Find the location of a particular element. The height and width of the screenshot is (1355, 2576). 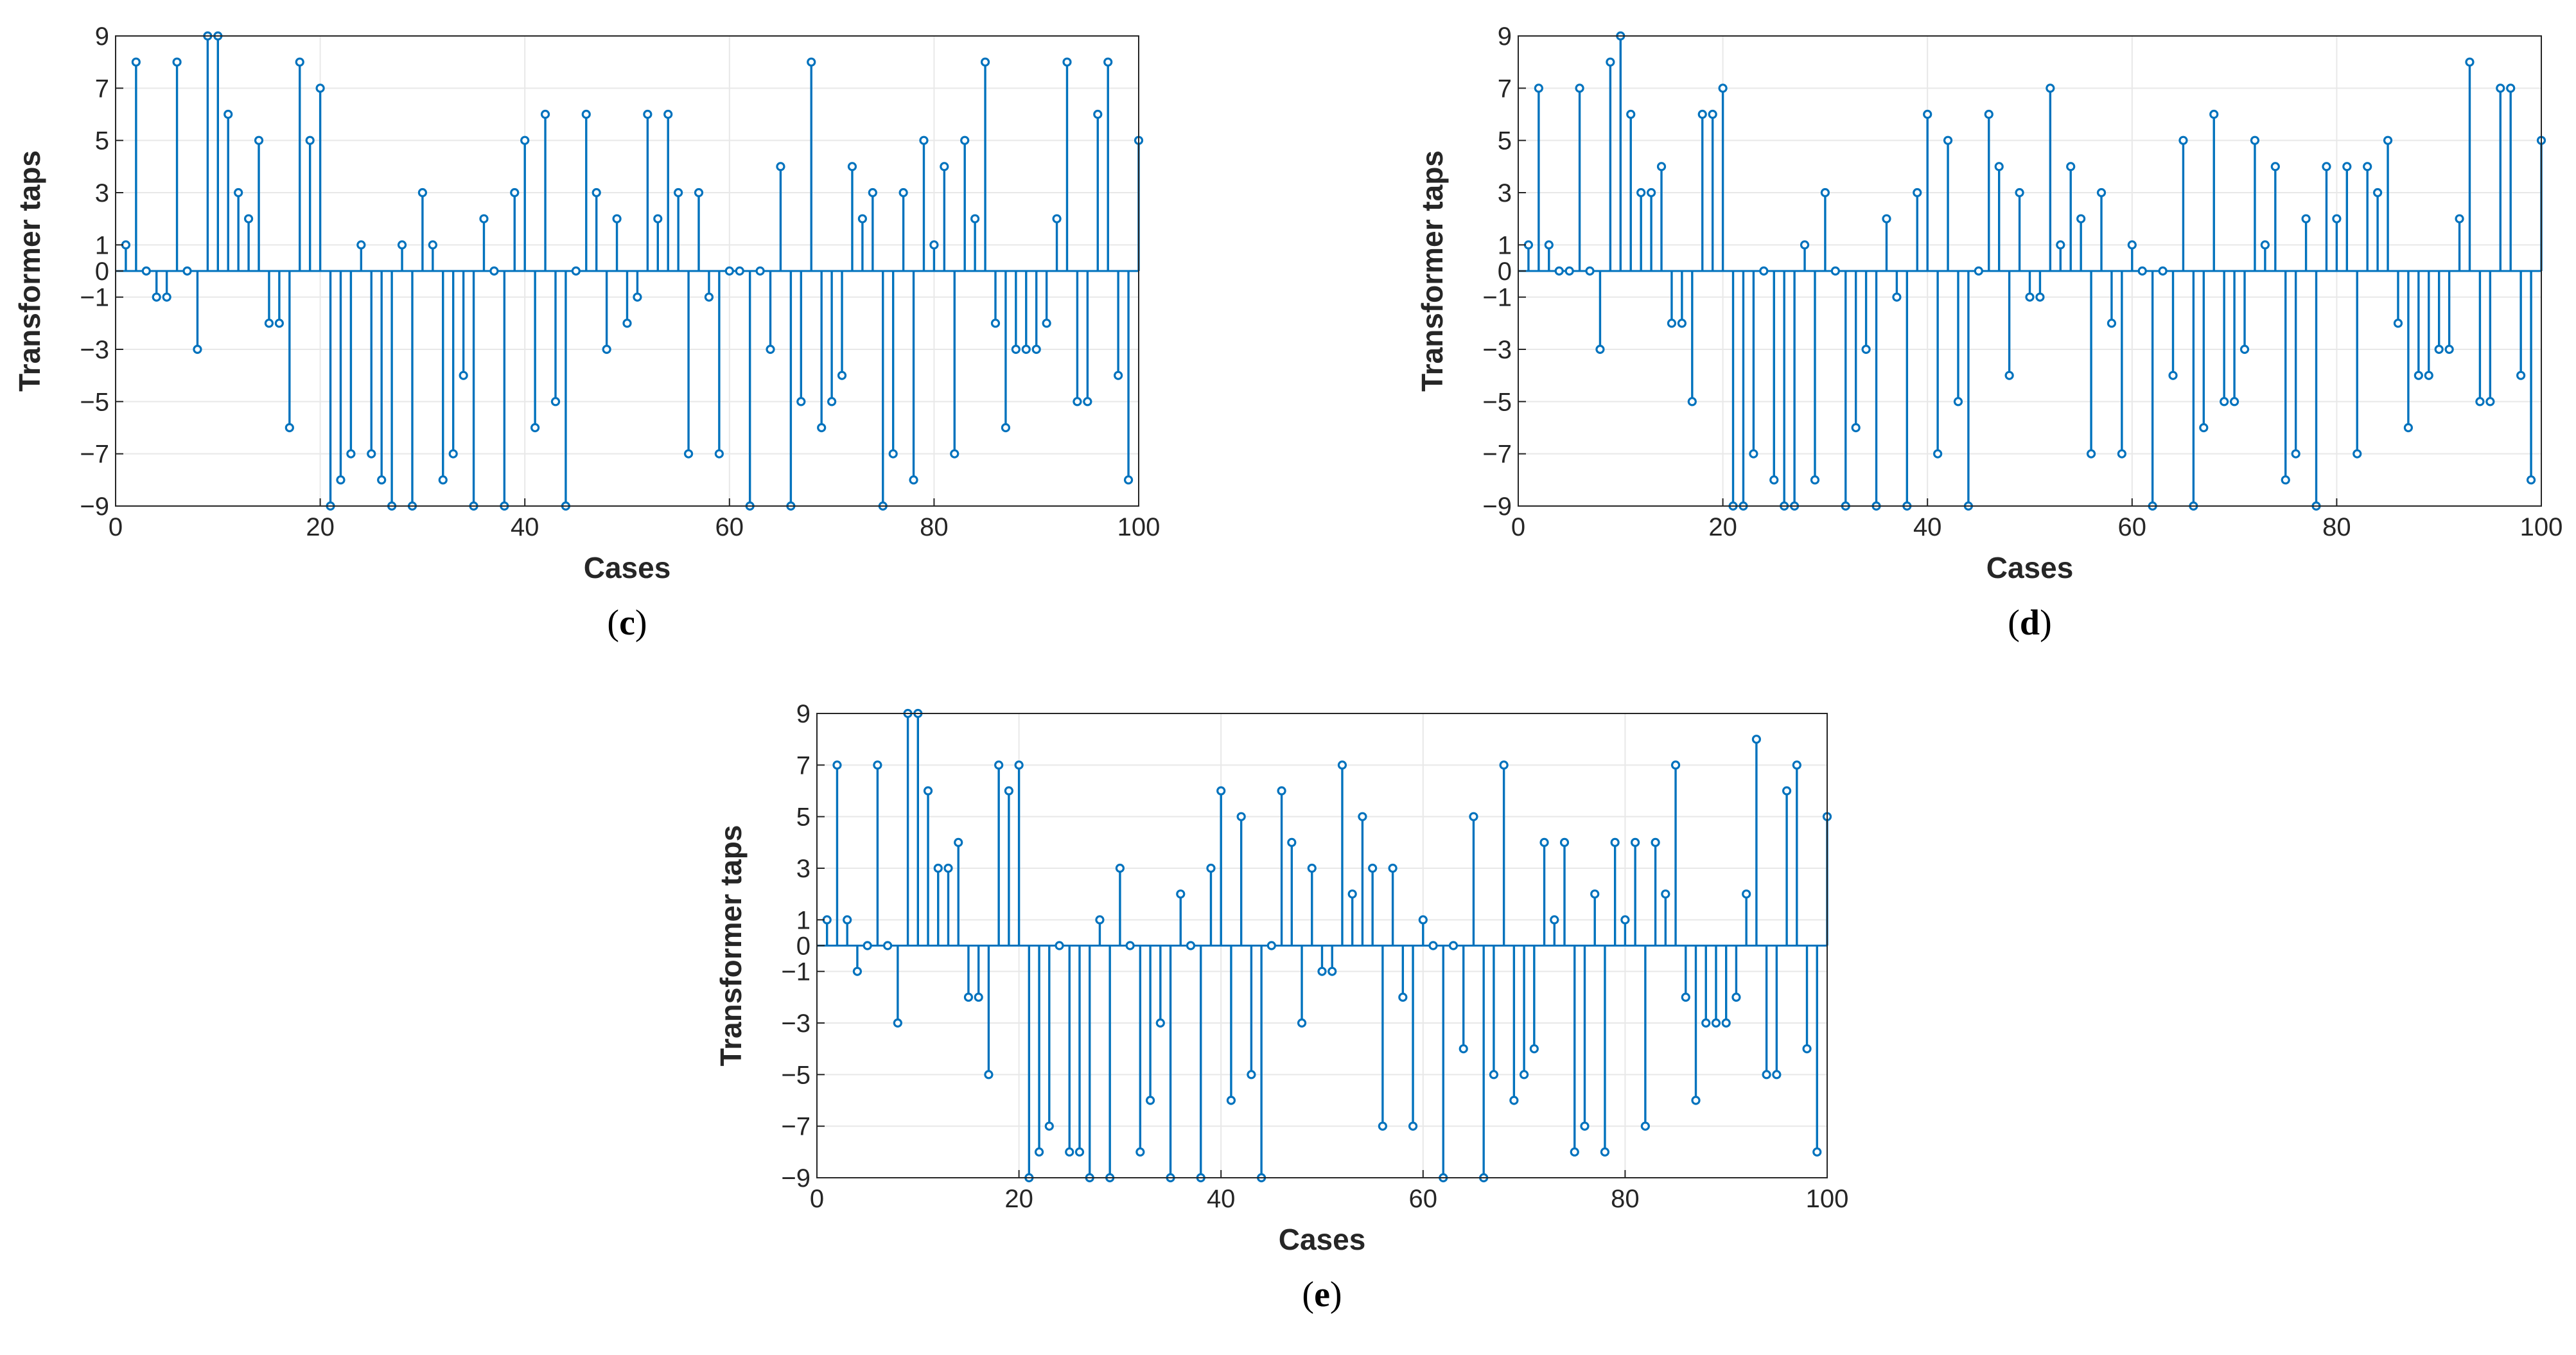

panel-c-x-tick-label: 60 is located at coordinates (729, 527).